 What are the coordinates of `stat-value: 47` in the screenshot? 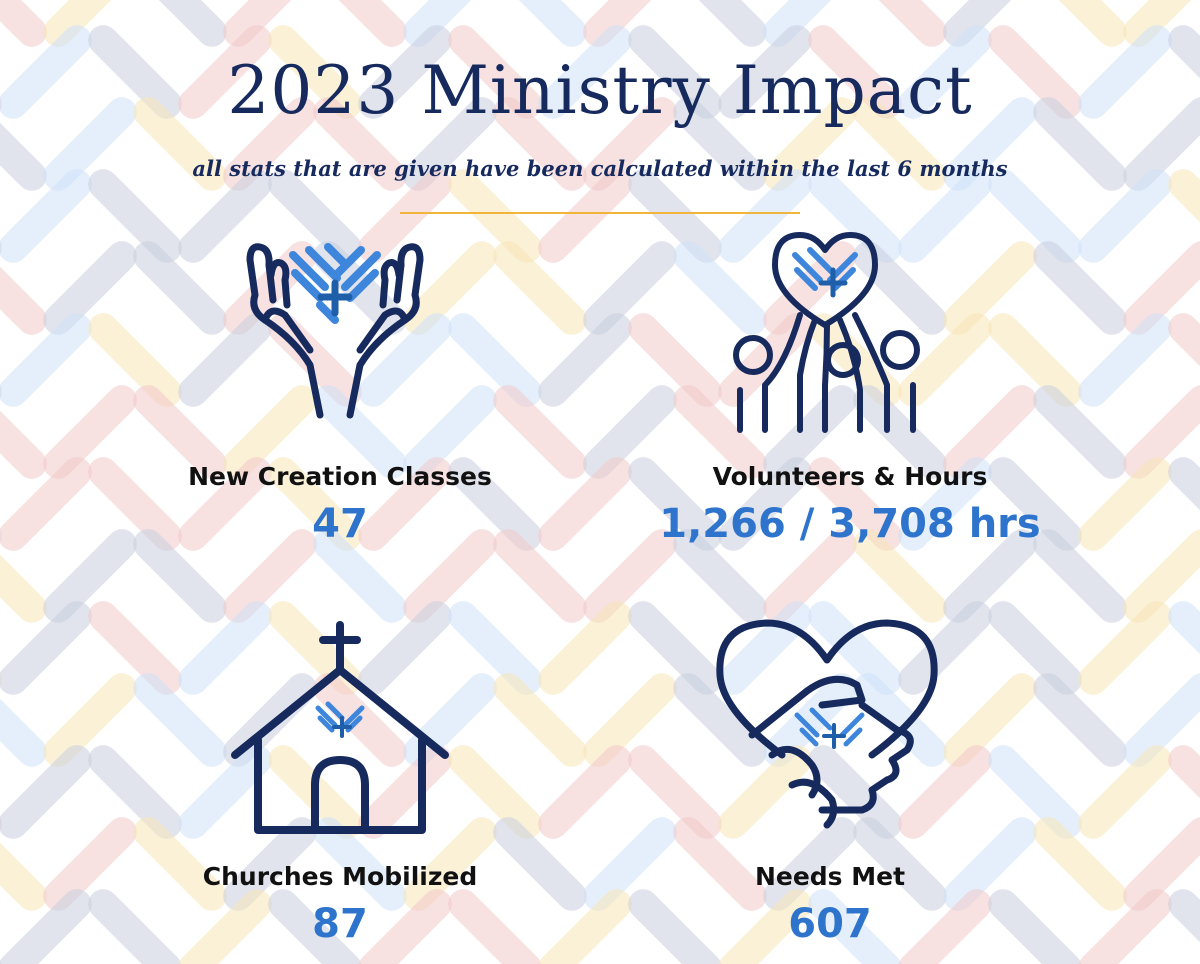 It's located at (340, 524).